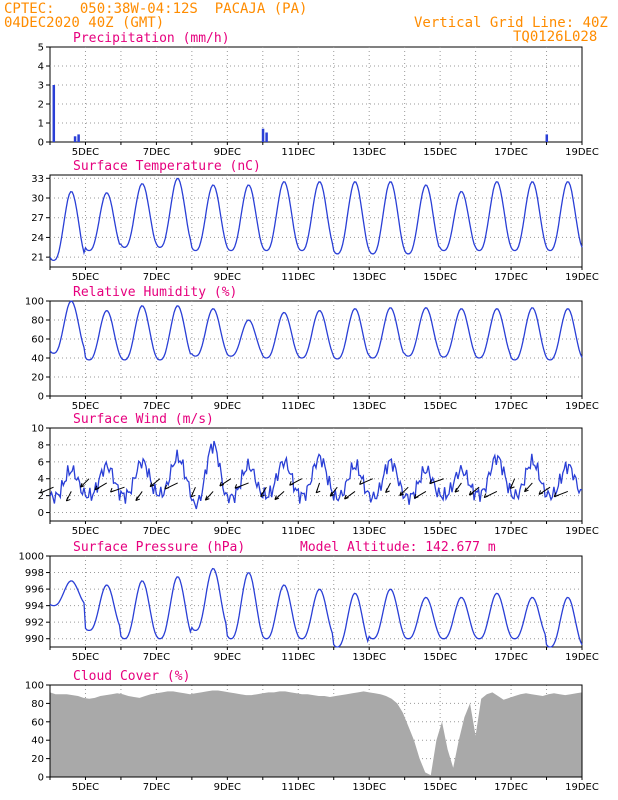 Image resolution: width=618 pixels, height=800 pixels. Describe the element at coordinates (159, 547) in the screenshot. I see `panel-title: Surface Pressure (hPa)` at that location.